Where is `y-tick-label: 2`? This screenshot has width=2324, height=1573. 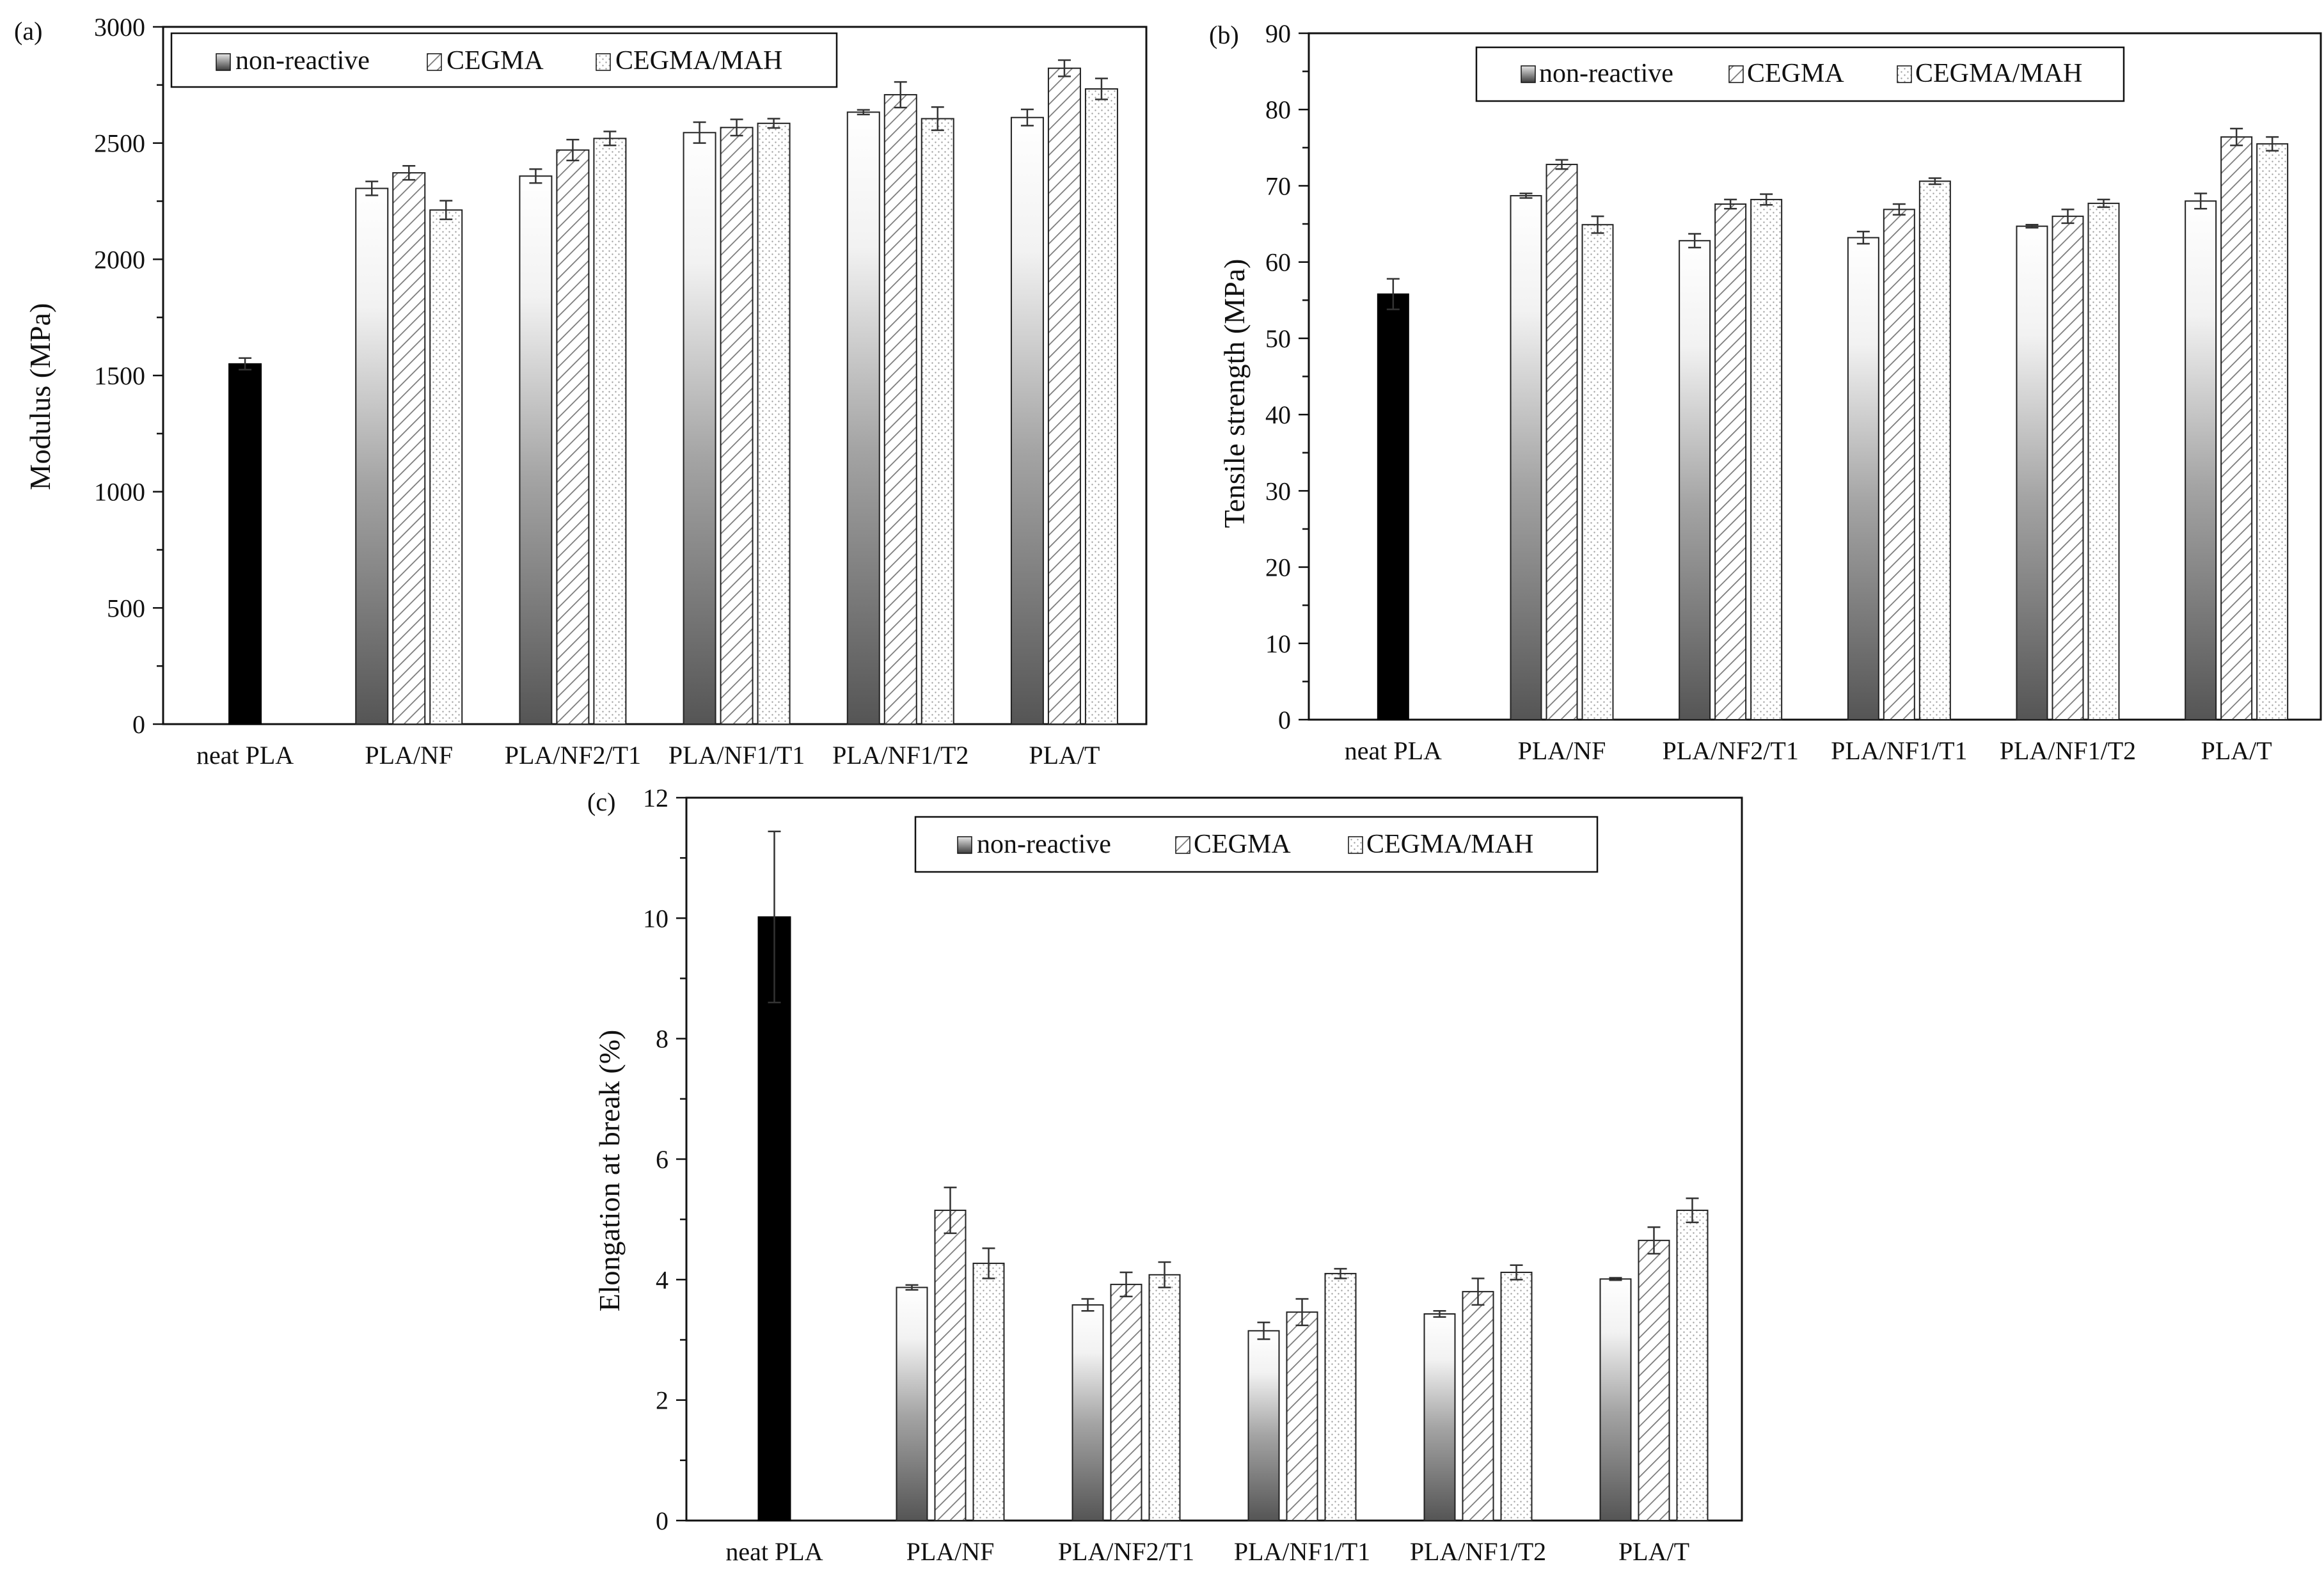
y-tick-label: 2 is located at coordinates (662, 1400).